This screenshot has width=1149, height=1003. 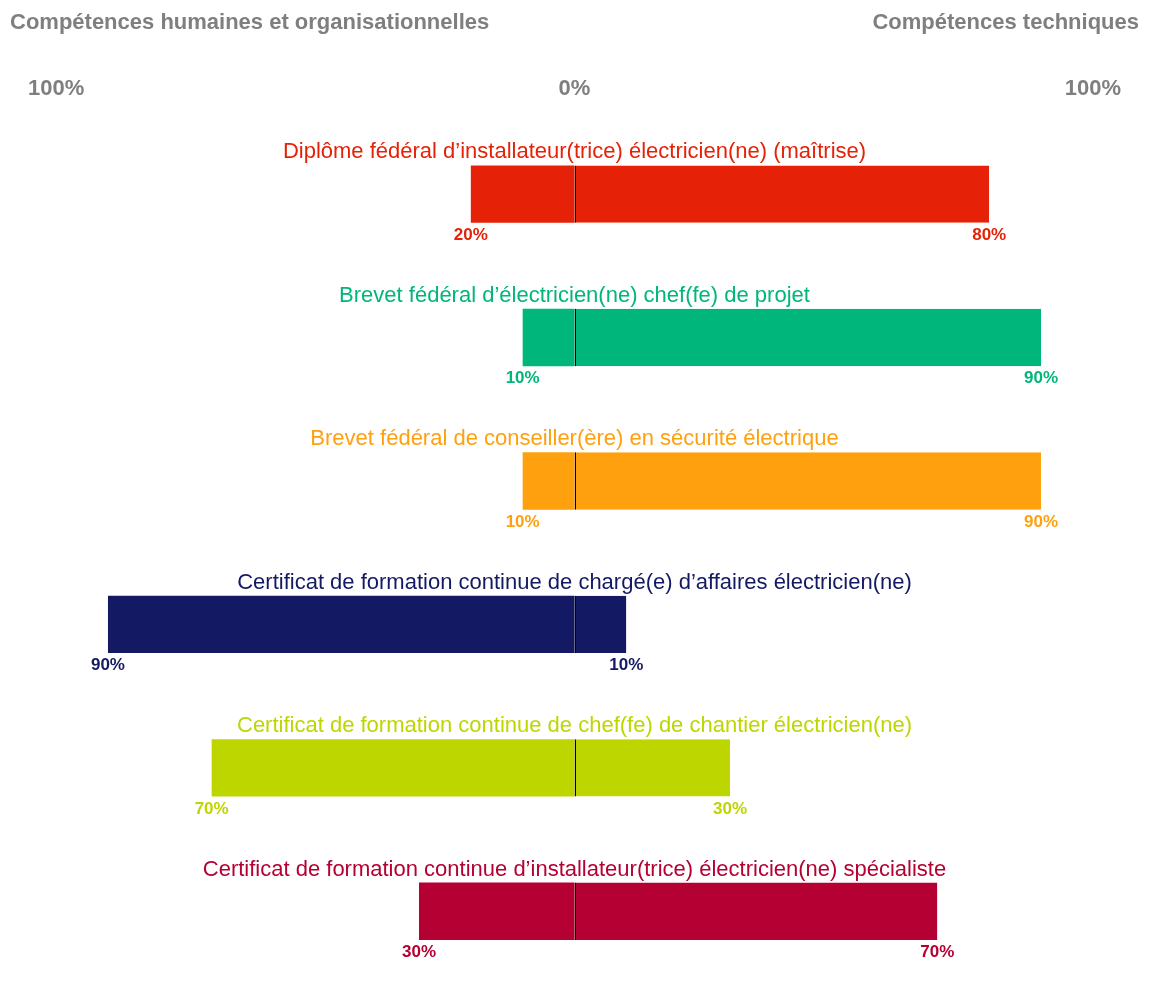 What do you see at coordinates (574, 88) in the screenshot?
I see `x-tick-label: 0%` at bounding box center [574, 88].